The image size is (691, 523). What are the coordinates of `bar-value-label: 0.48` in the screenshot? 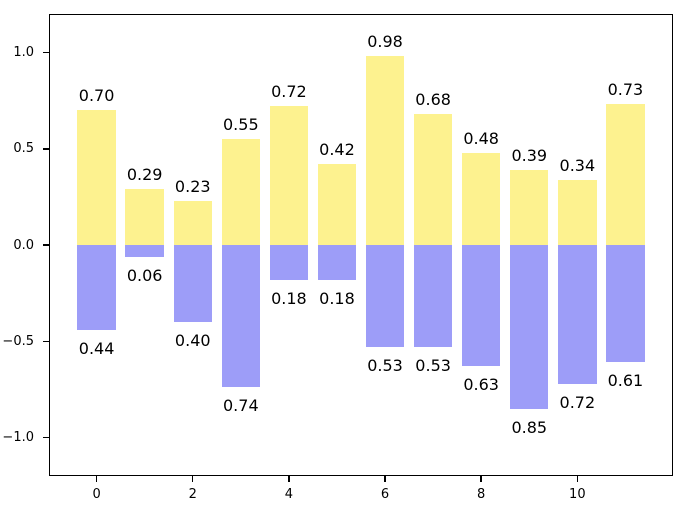 It's located at (481, 138).